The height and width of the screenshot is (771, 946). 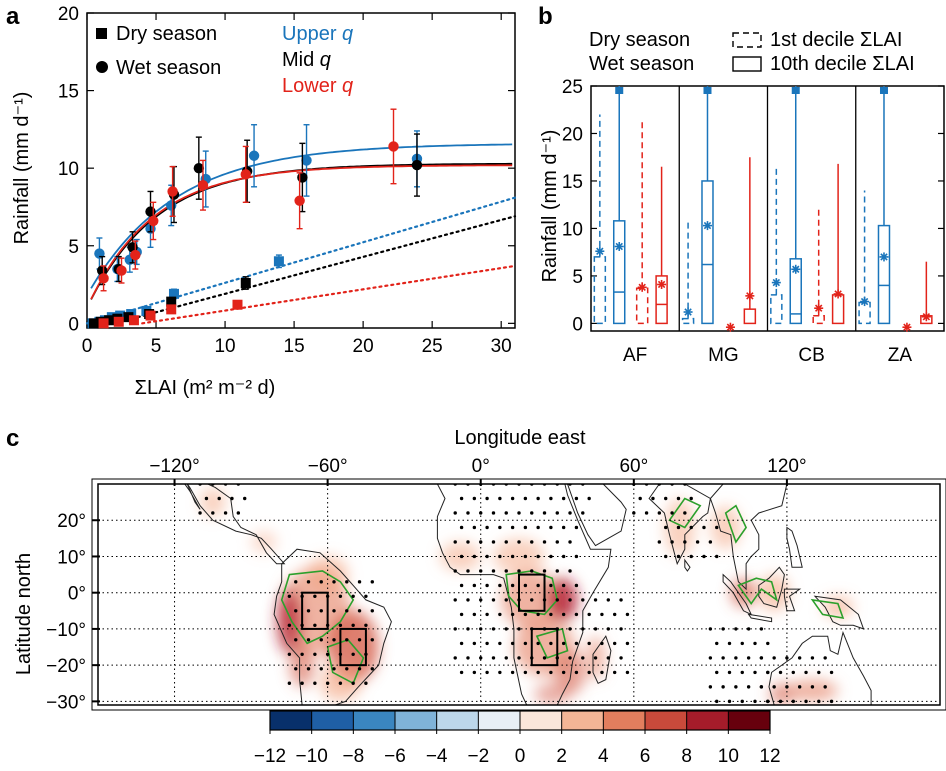 What do you see at coordinates (481, 466) in the screenshot?
I see `x-tick-label: 0°` at bounding box center [481, 466].